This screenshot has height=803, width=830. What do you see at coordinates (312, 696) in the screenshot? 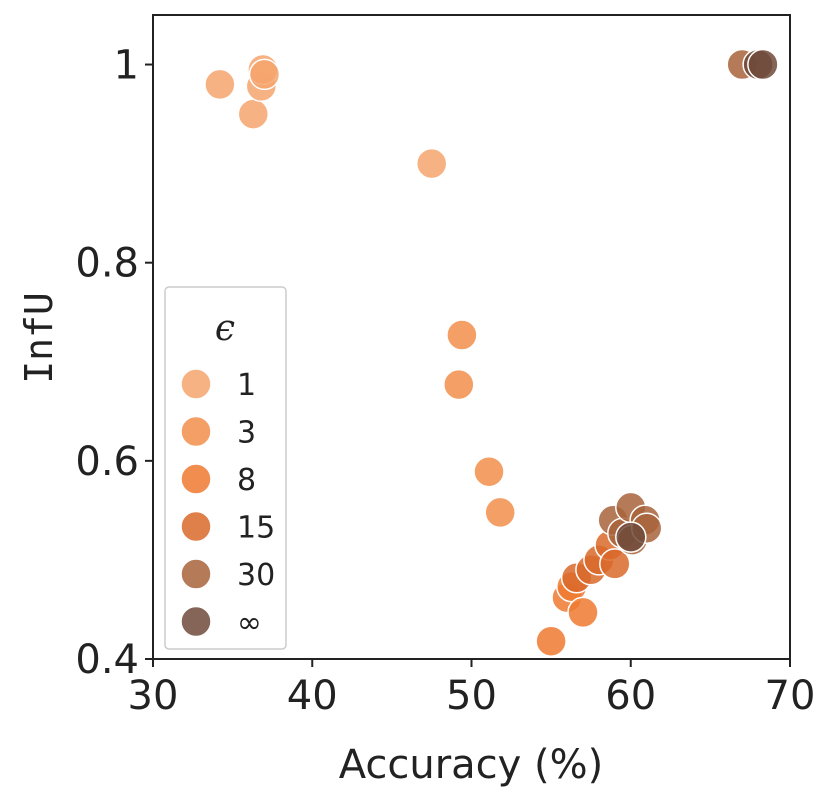
I see `x-tick-label: 40` at bounding box center [312, 696].